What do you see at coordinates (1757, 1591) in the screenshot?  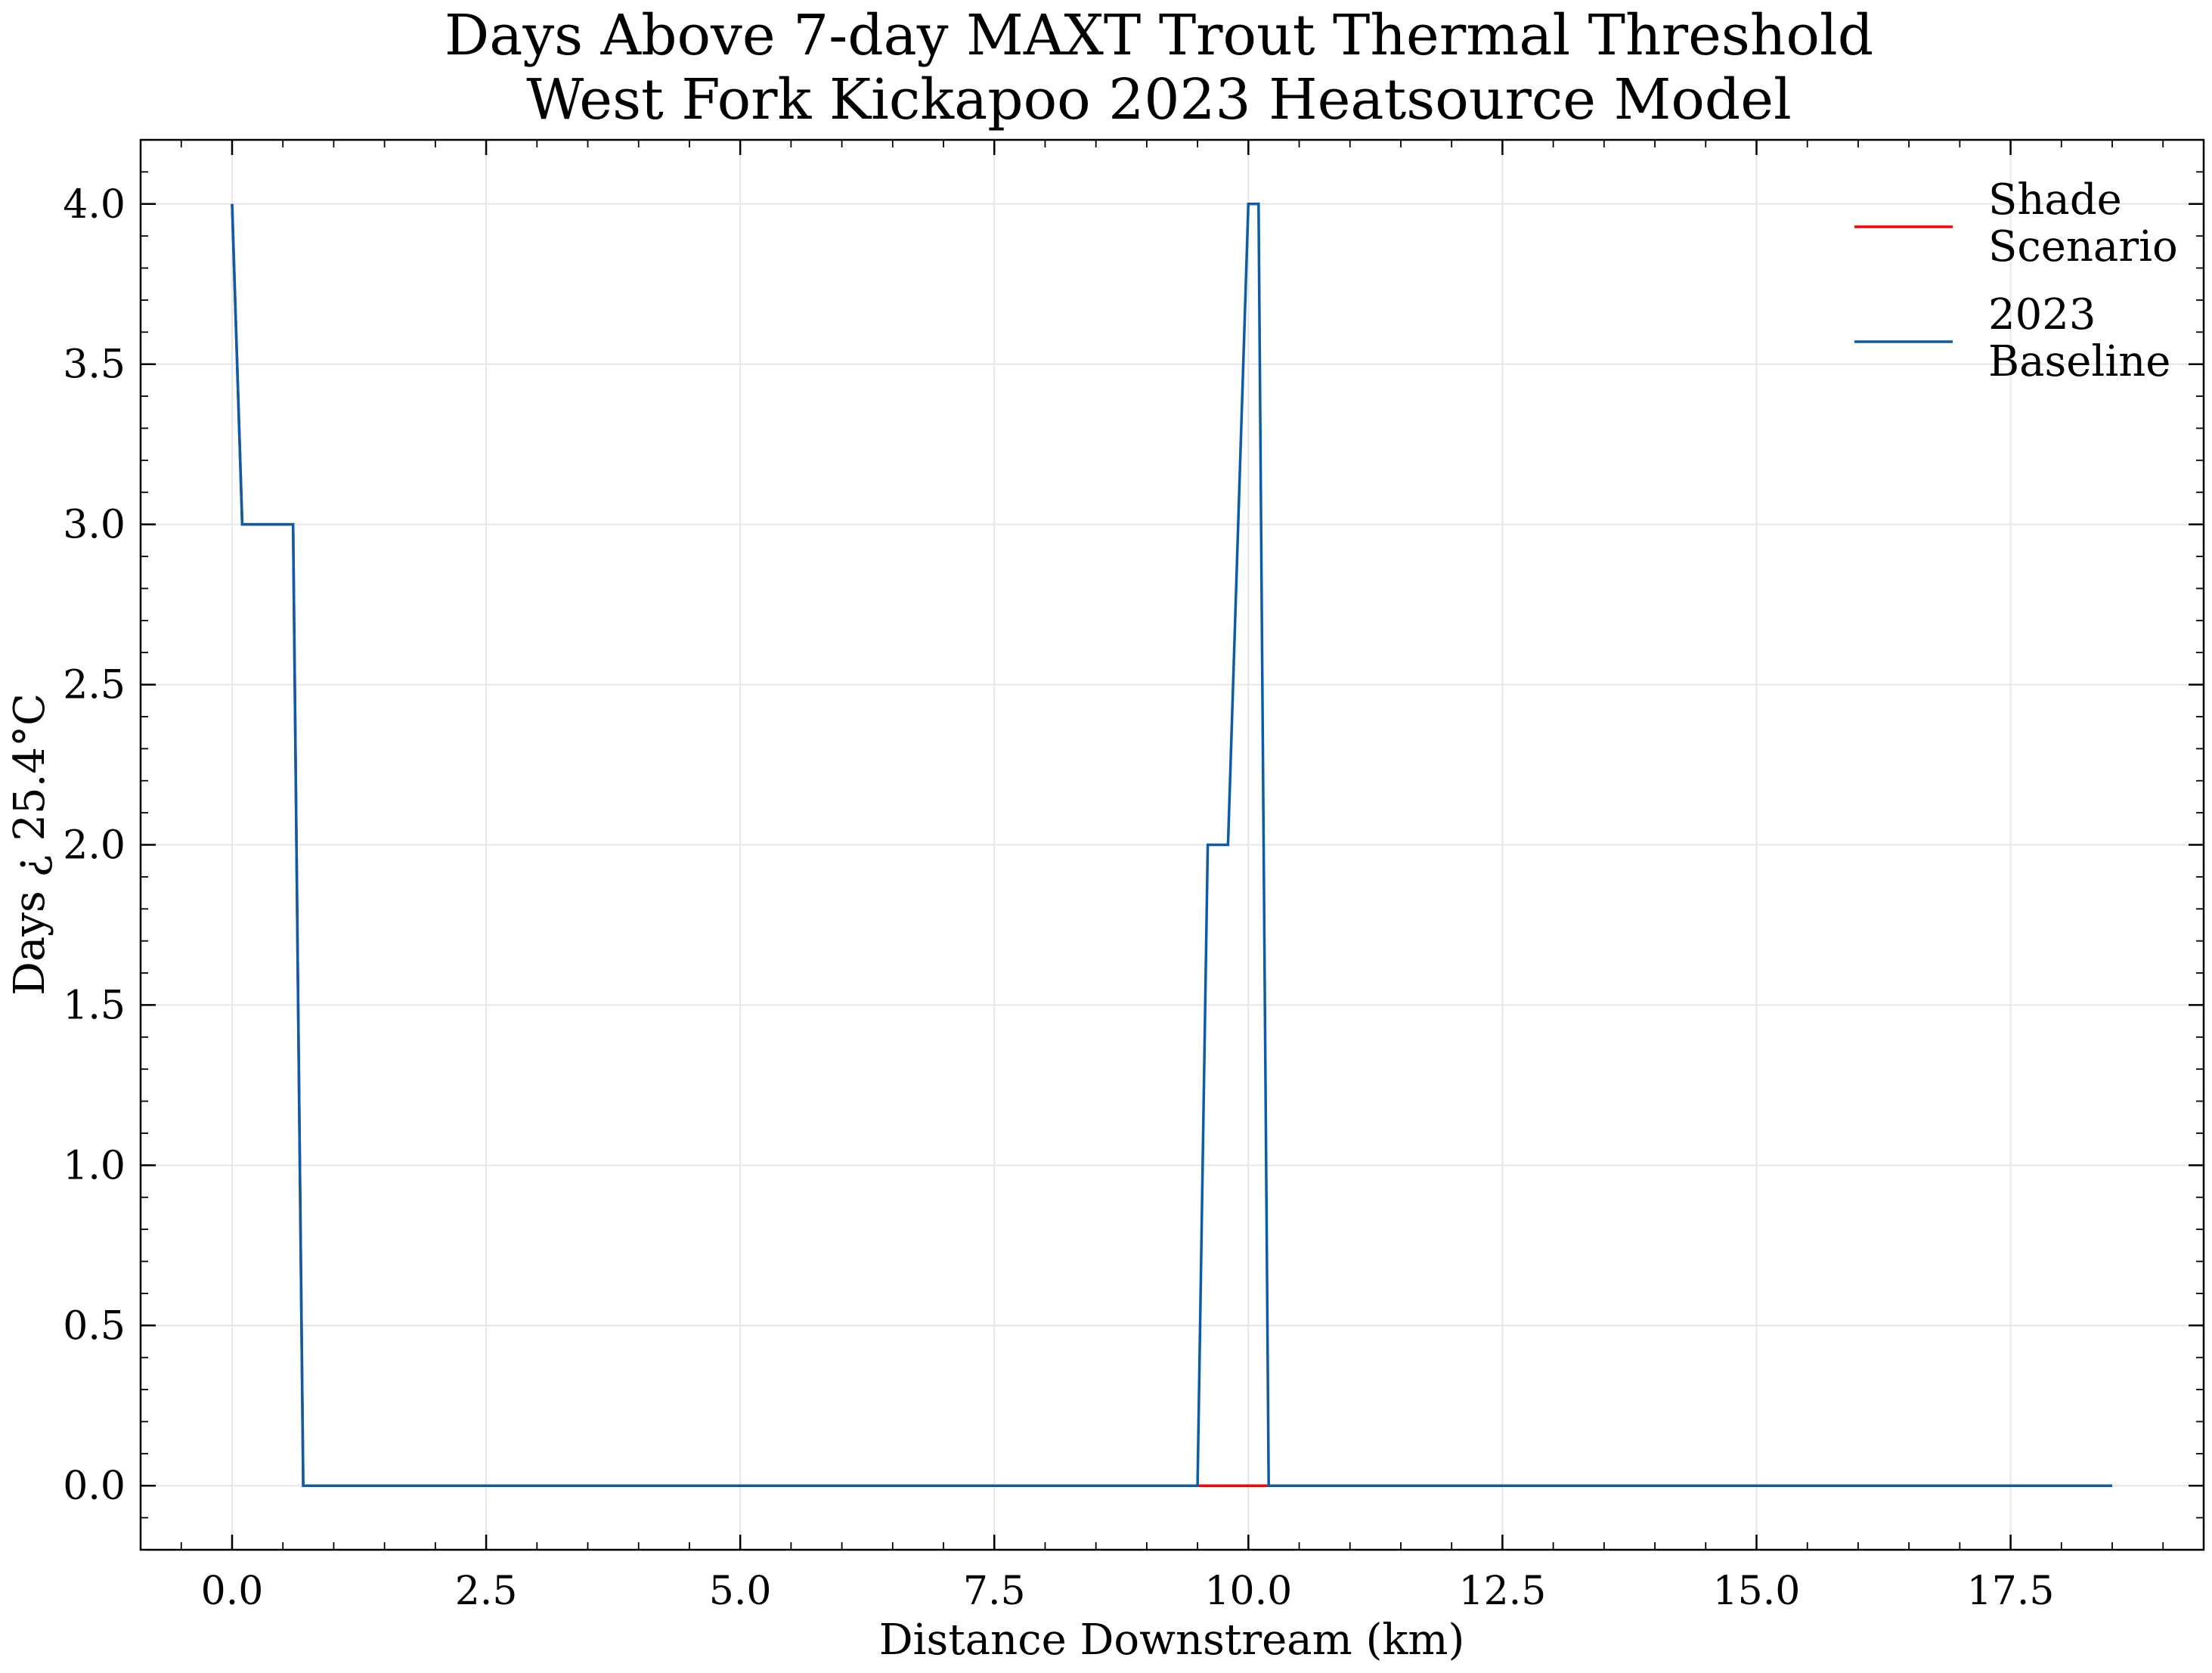 I see `x-tick-label: 15.0` at bounding box center [1757, 1591].